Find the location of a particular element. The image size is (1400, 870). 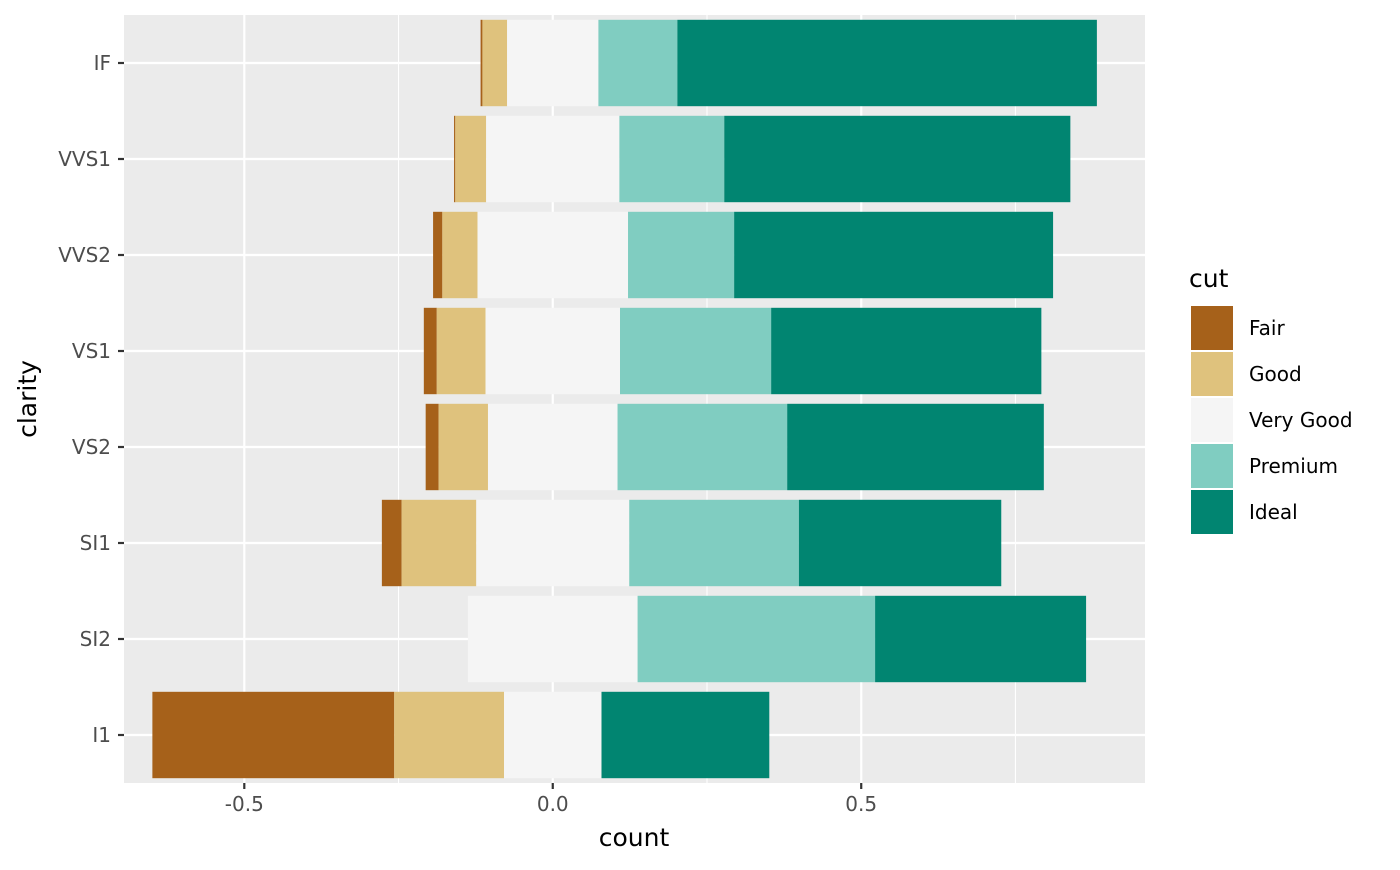

legend-label: Premium is located at coordinates (1293, 466).